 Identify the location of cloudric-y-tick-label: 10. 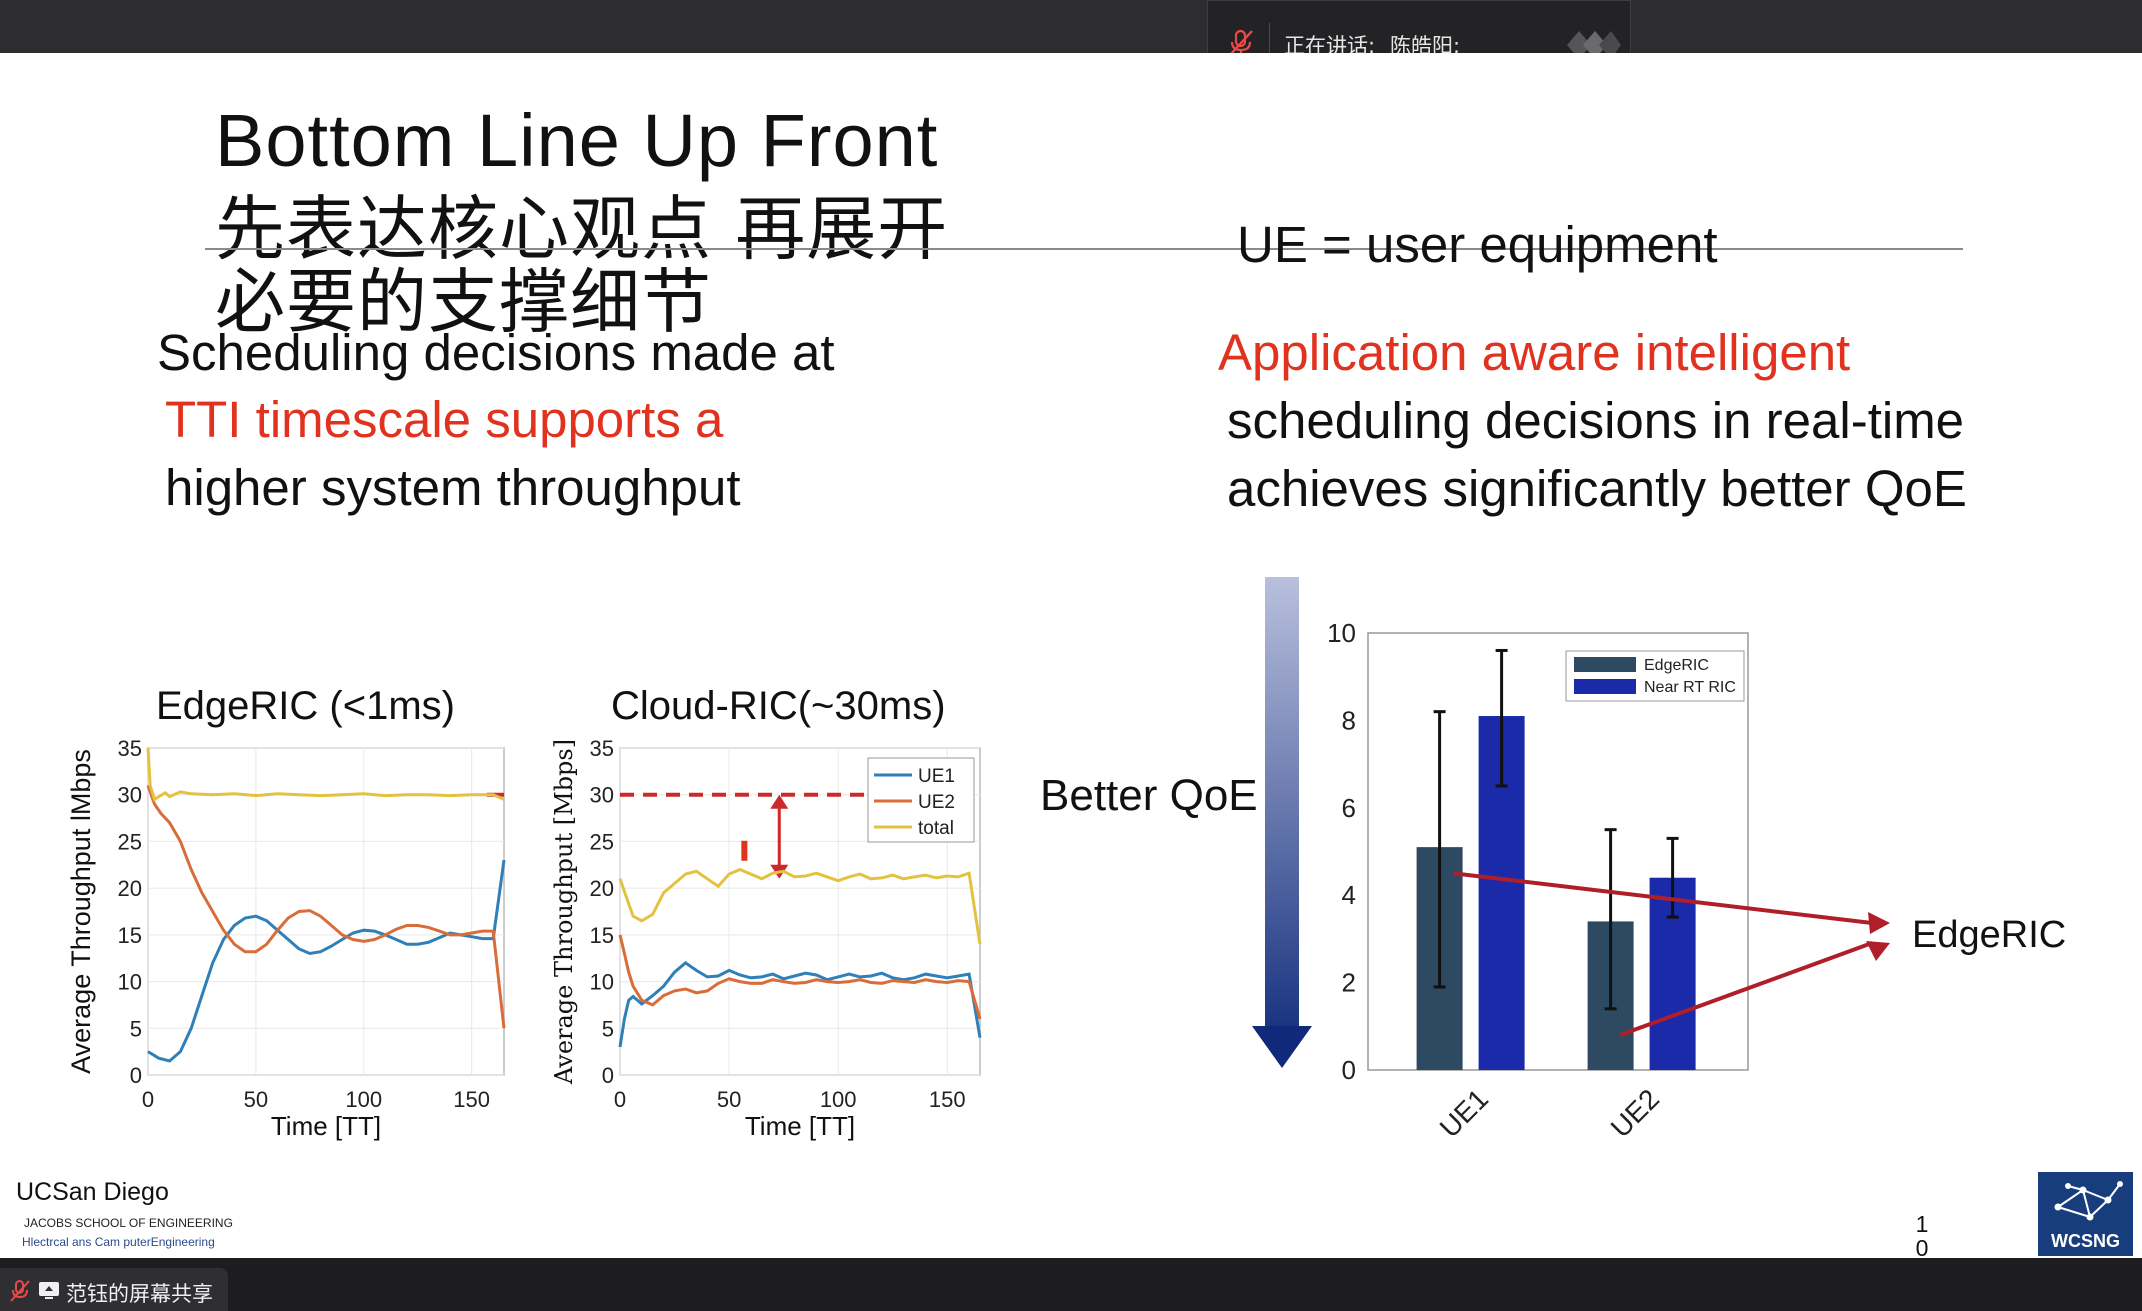
(602, 982).